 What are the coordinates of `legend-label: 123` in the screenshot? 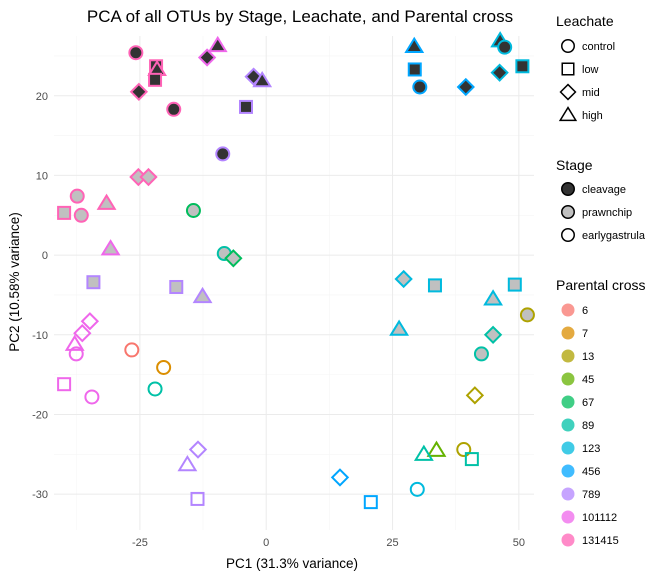 It's located at (591, 449).